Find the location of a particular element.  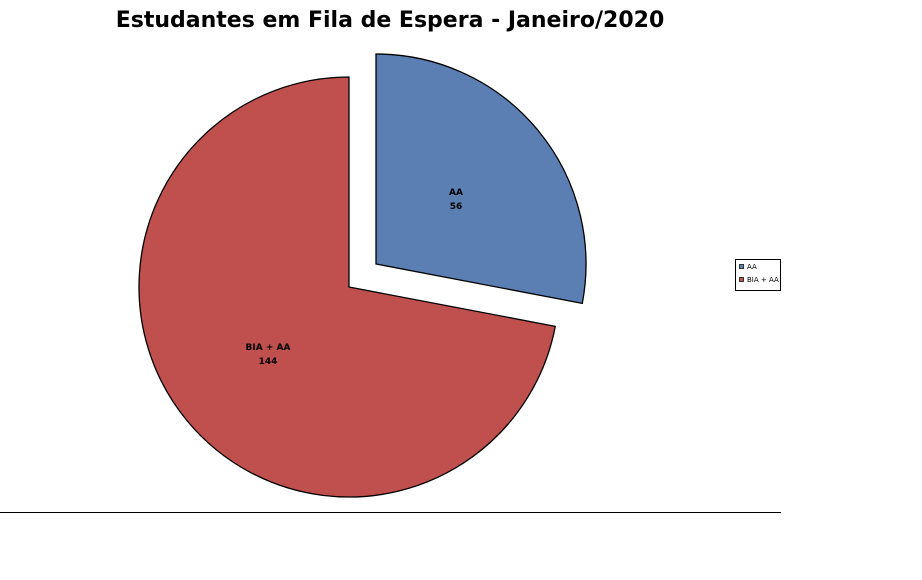

data-label-category: BIA + AA is located at coordinates (268, 348).